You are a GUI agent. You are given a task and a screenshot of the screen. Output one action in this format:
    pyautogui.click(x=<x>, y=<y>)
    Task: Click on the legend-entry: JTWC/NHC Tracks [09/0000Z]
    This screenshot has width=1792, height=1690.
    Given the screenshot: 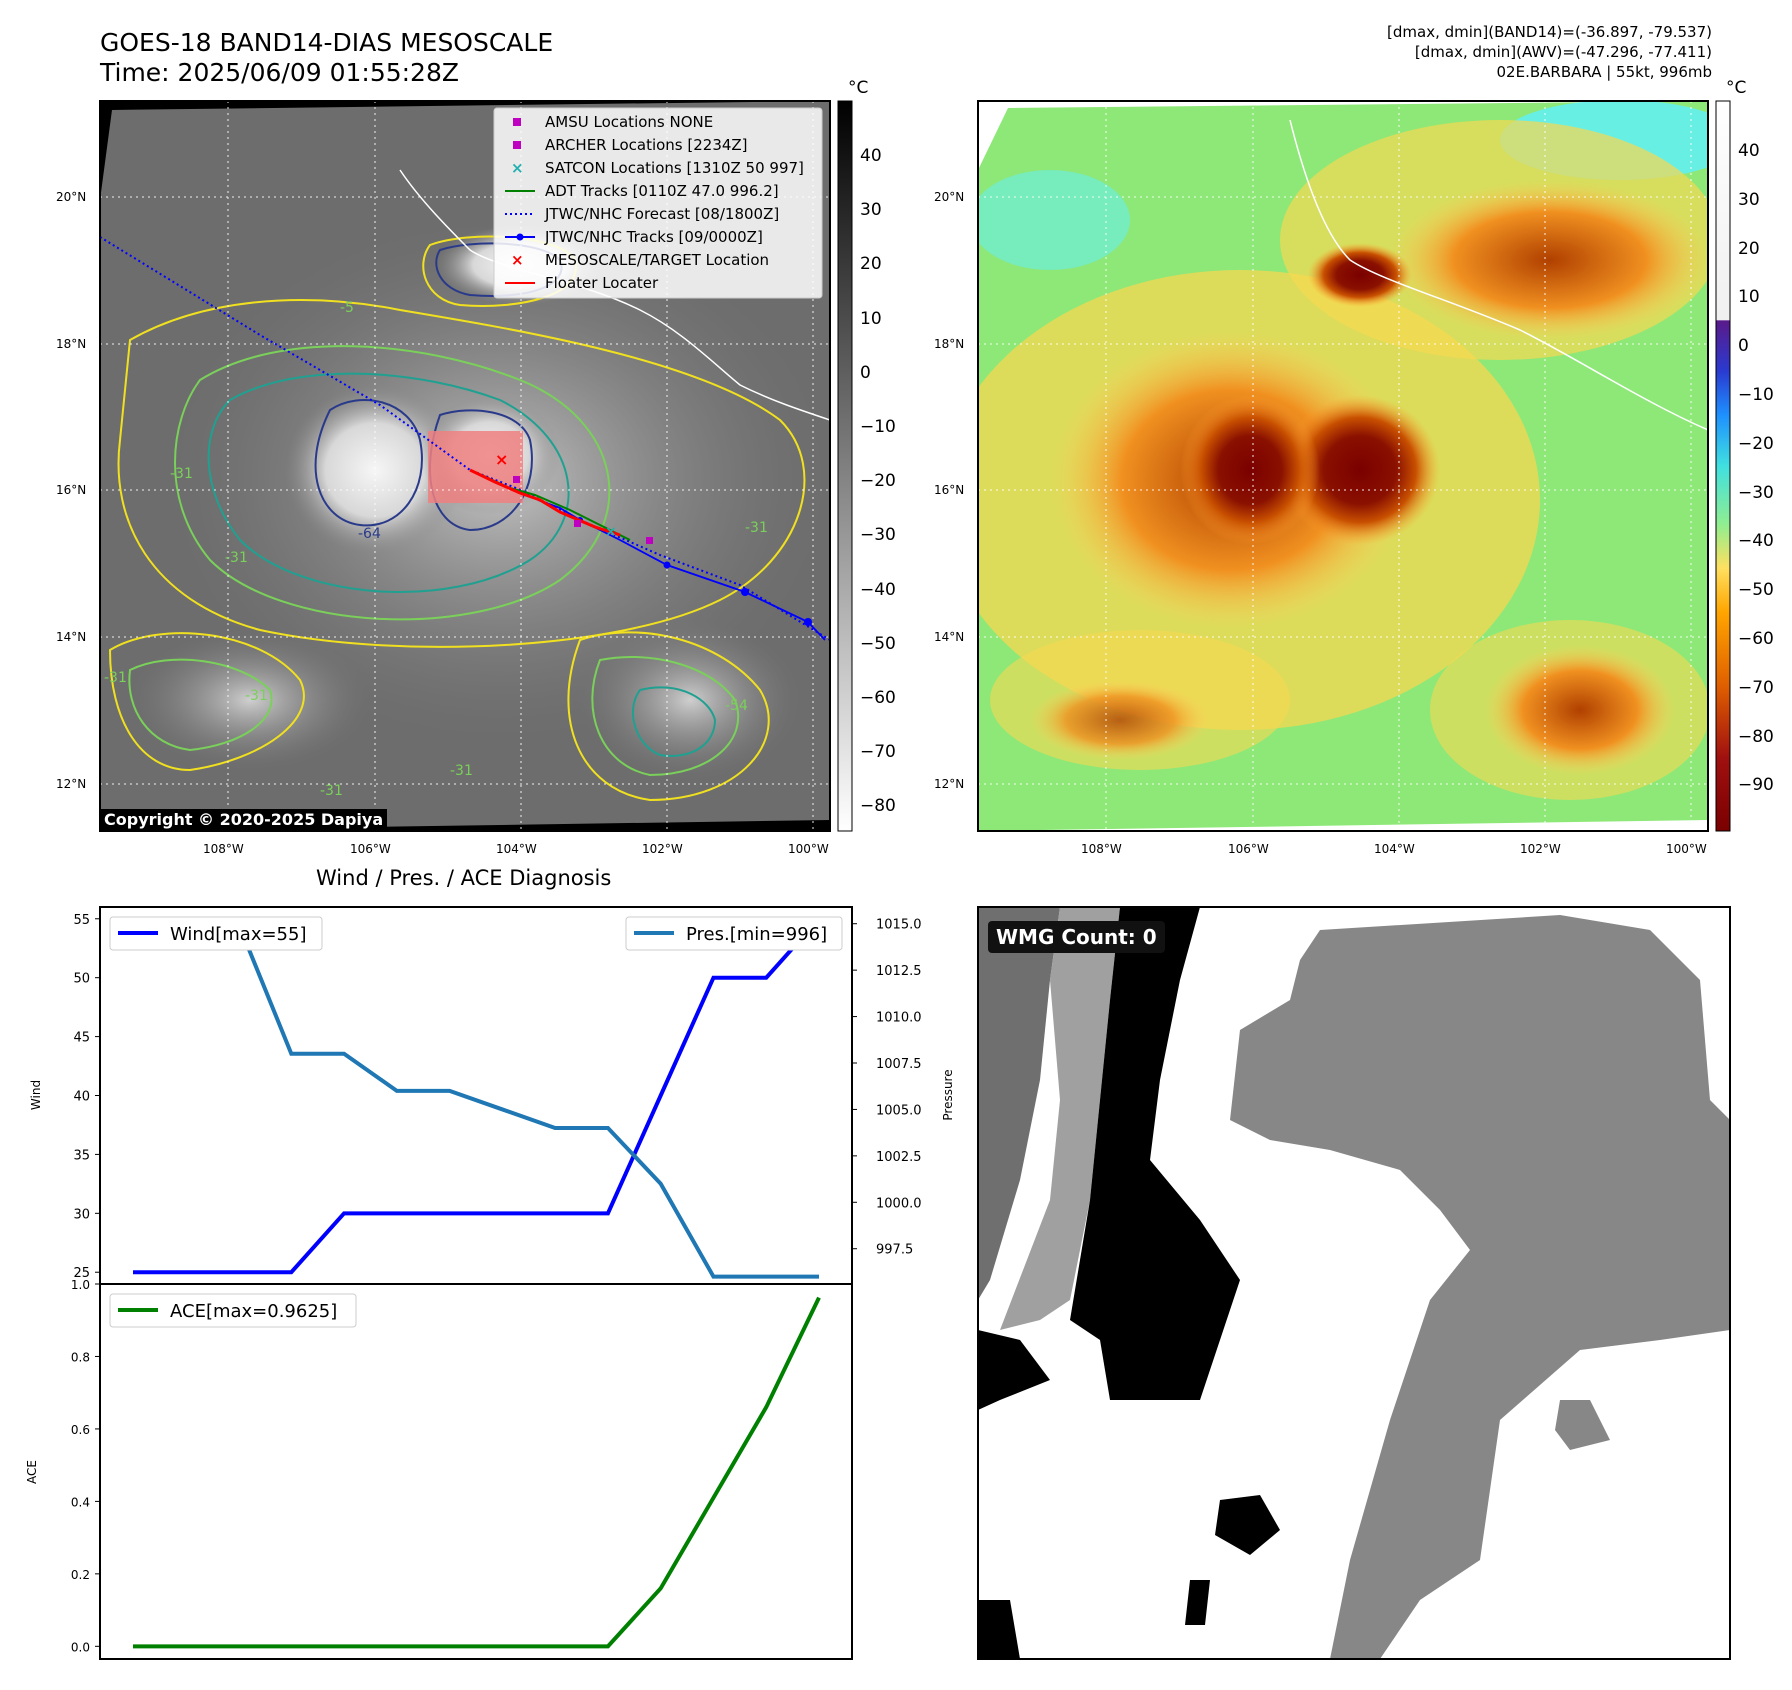 What is the action you would take?
    pyautogui.click(x=634, y=237)
    